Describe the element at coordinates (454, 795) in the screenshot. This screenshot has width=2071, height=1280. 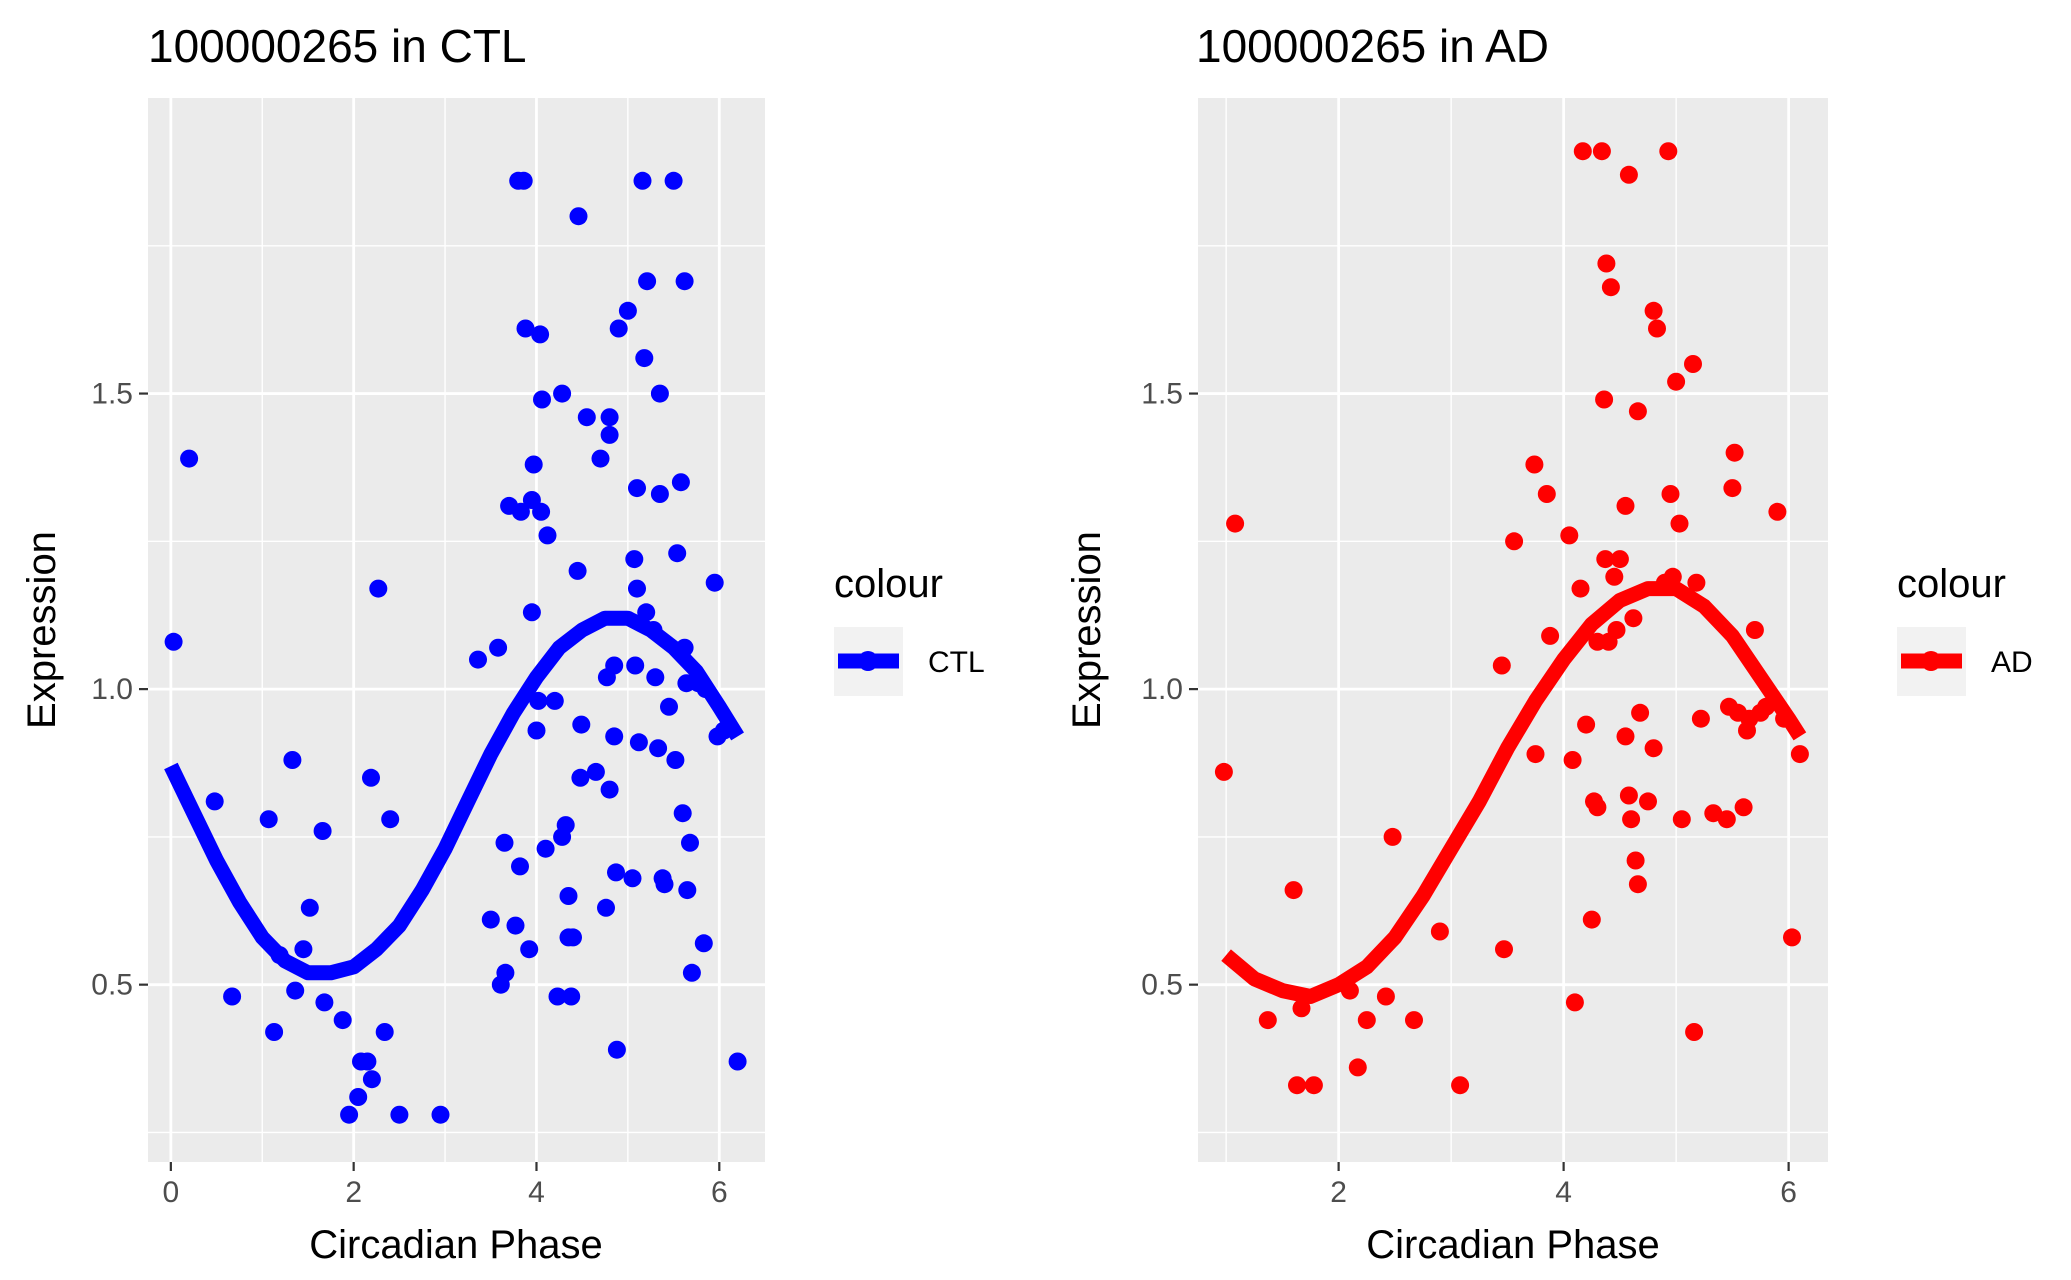
I see `fit-line-ctl` at that location.